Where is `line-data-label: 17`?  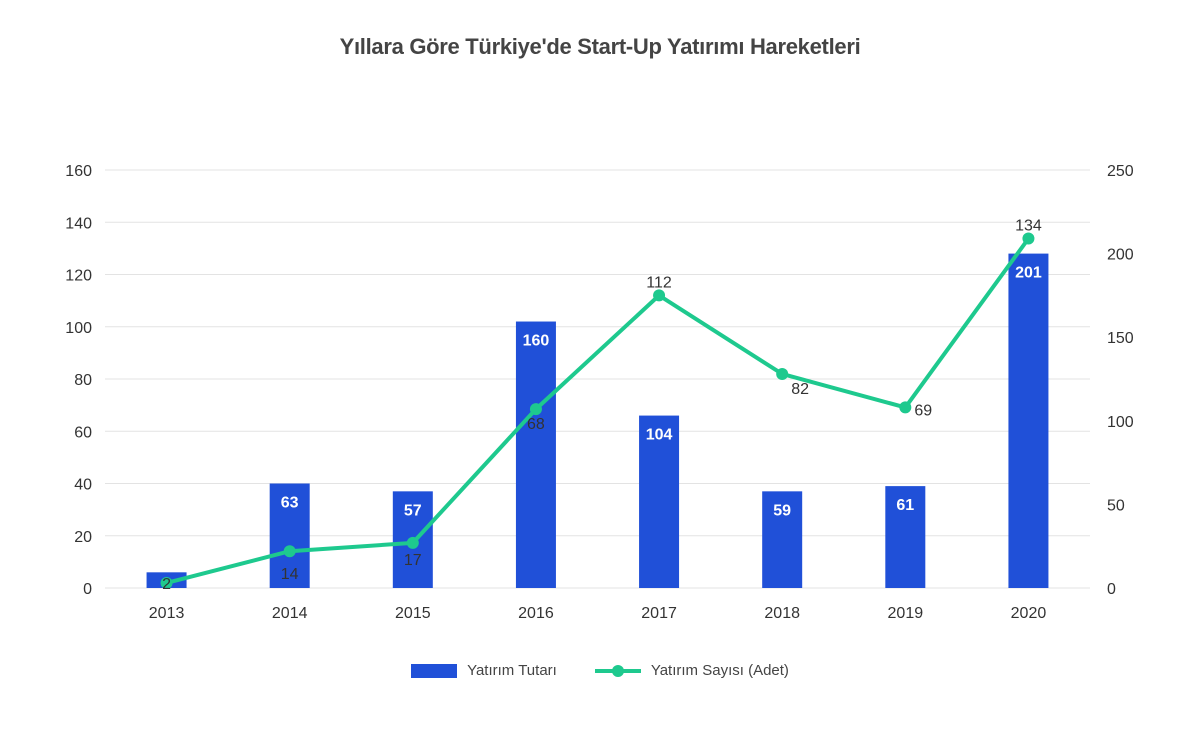
line-data-label: 17 is located at coordinates (413, 560).